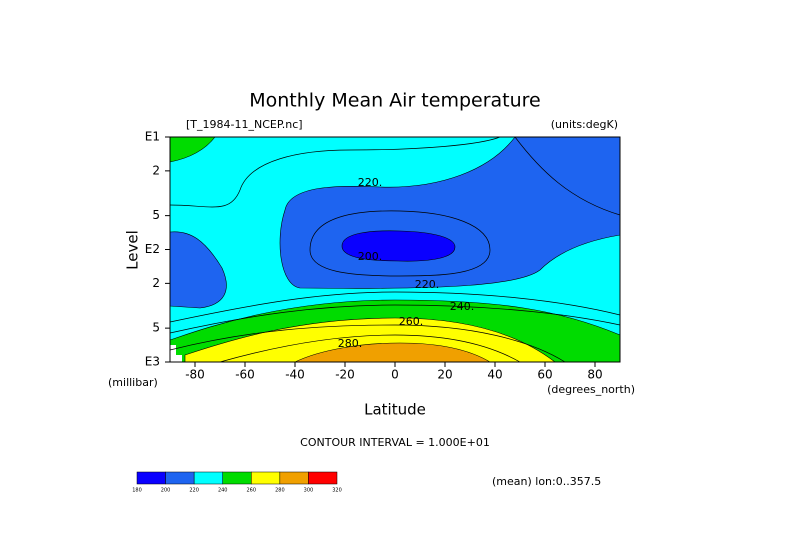 The width and height of the screenshot is (789, 558). What do you see at coordinates (444, 375) in the screenshot?
I see `x-tick-label: 20` at bounding box center [444, 375].